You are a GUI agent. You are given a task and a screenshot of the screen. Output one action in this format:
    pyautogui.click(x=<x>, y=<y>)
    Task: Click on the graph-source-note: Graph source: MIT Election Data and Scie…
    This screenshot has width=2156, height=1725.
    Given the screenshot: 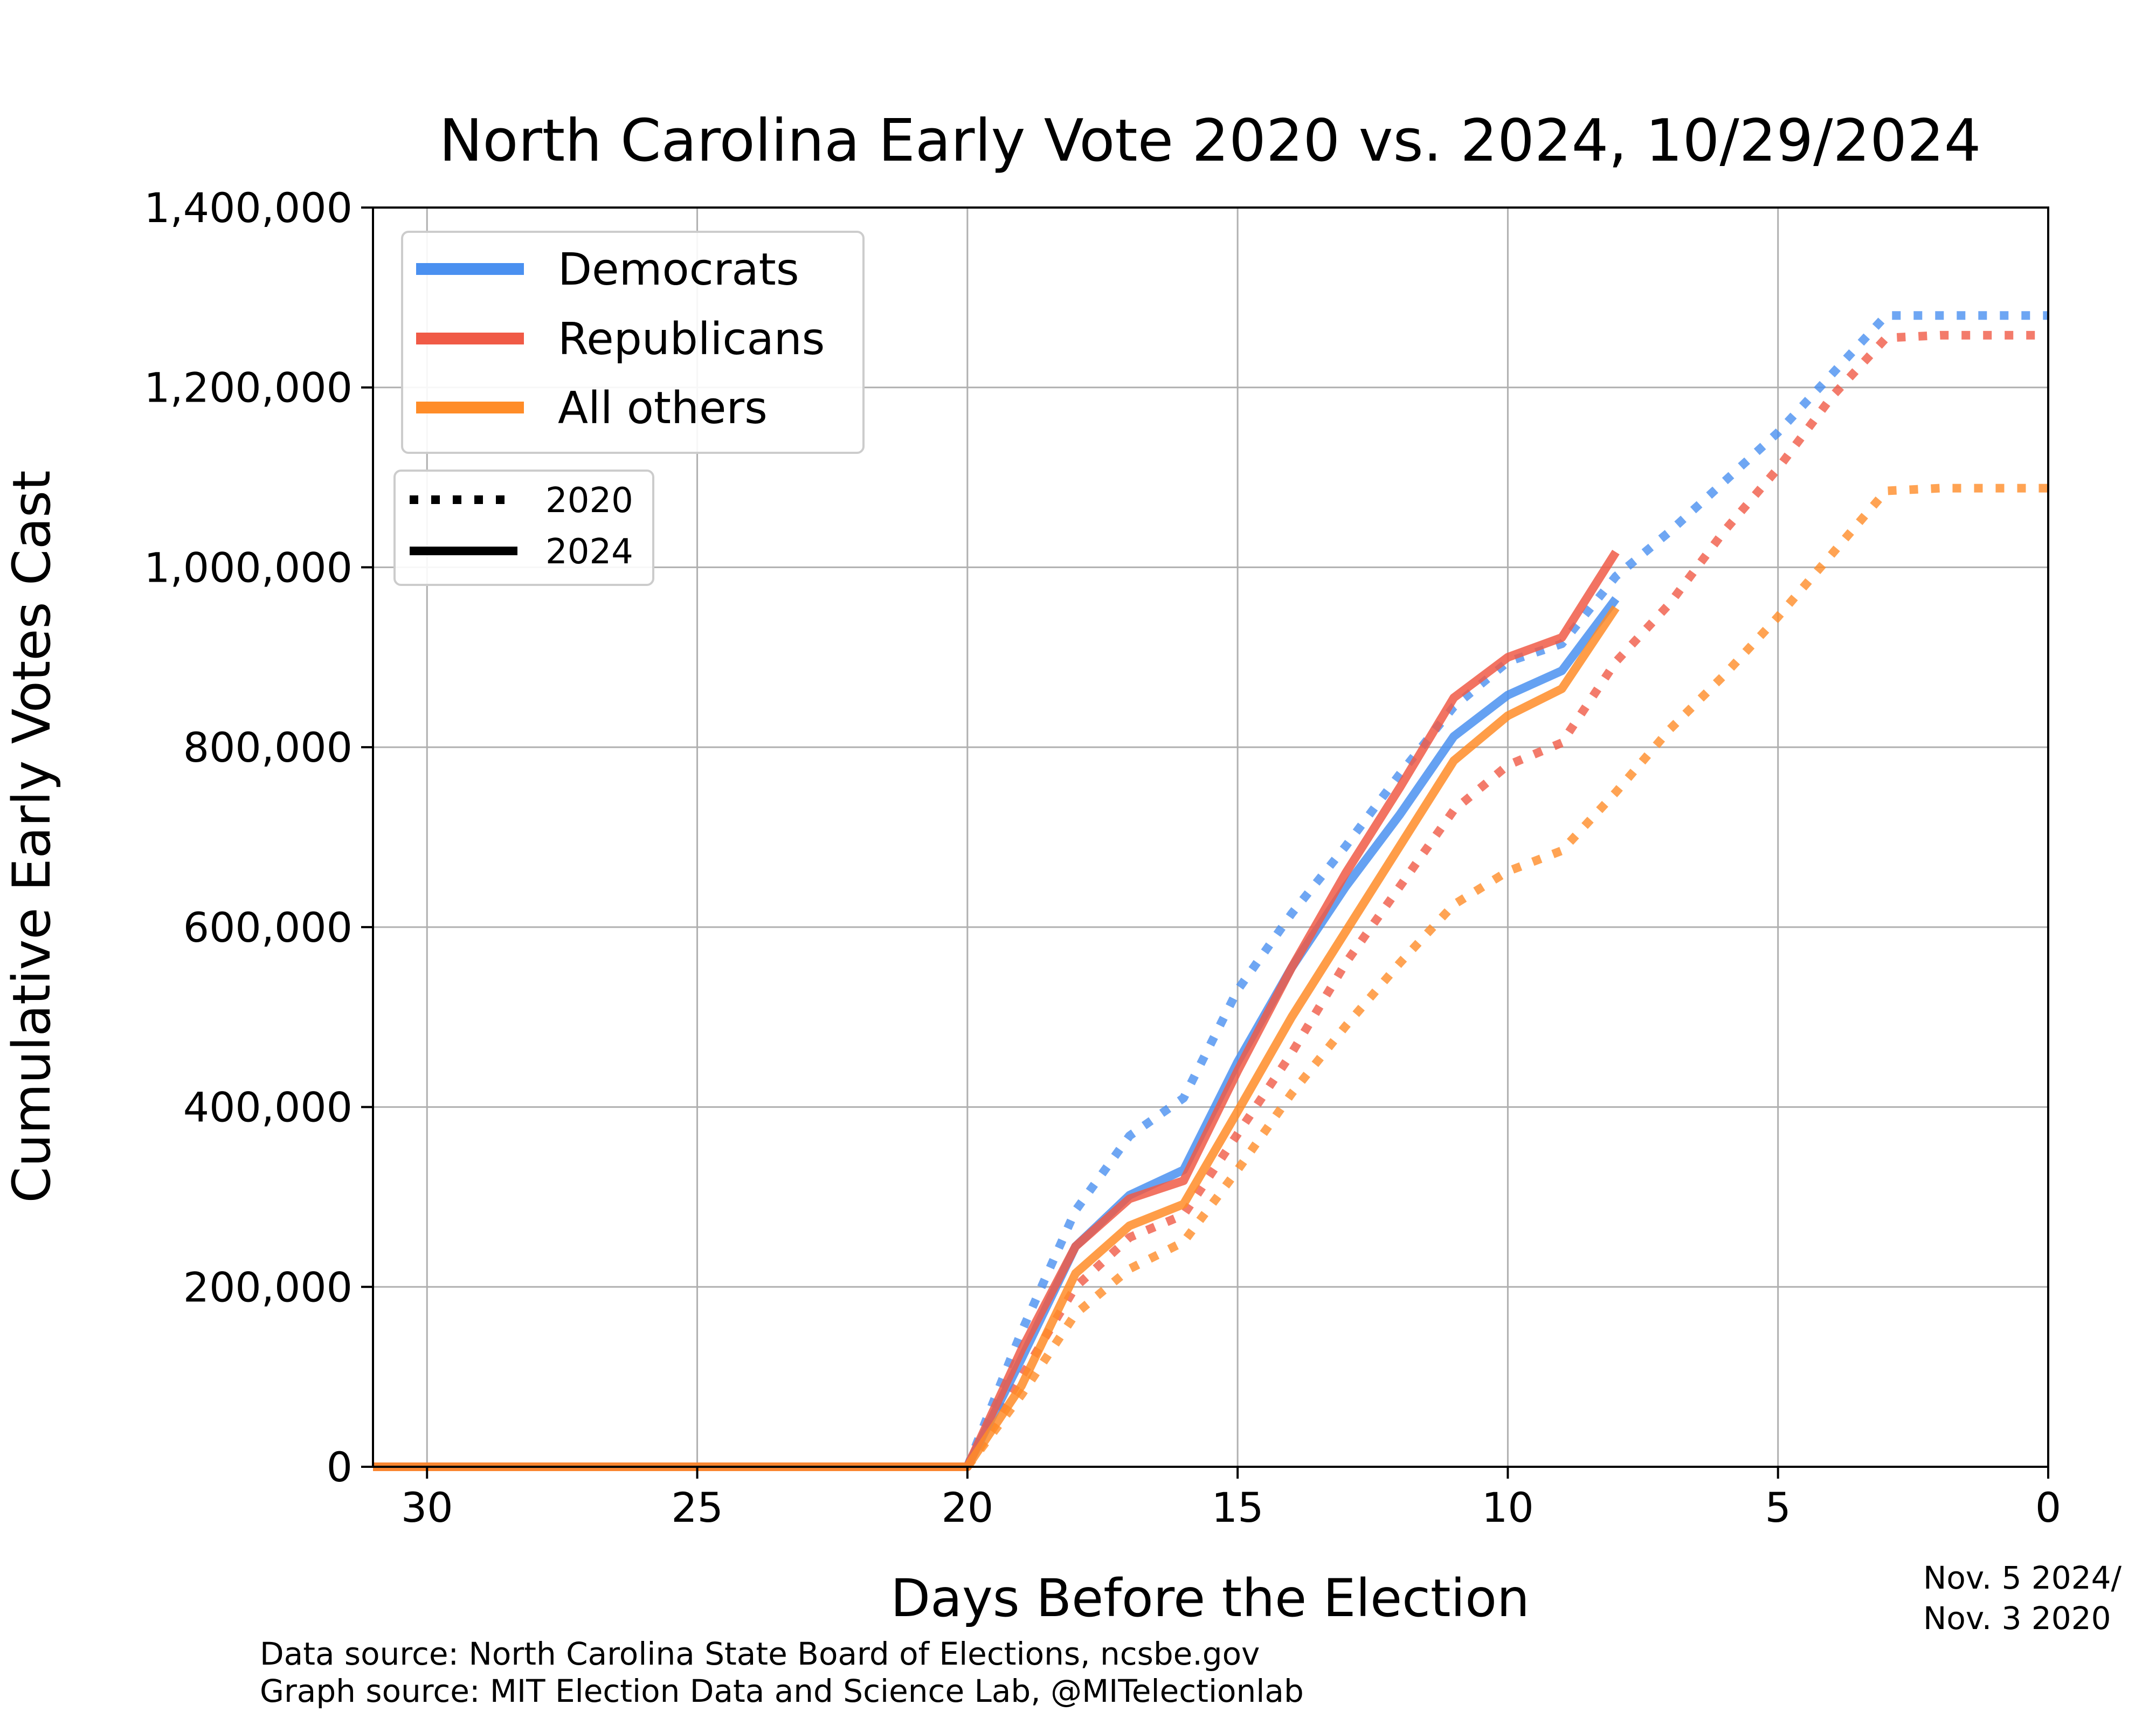 What is the action you would take?
    pyautogui.click(x=782, y=1691)
    